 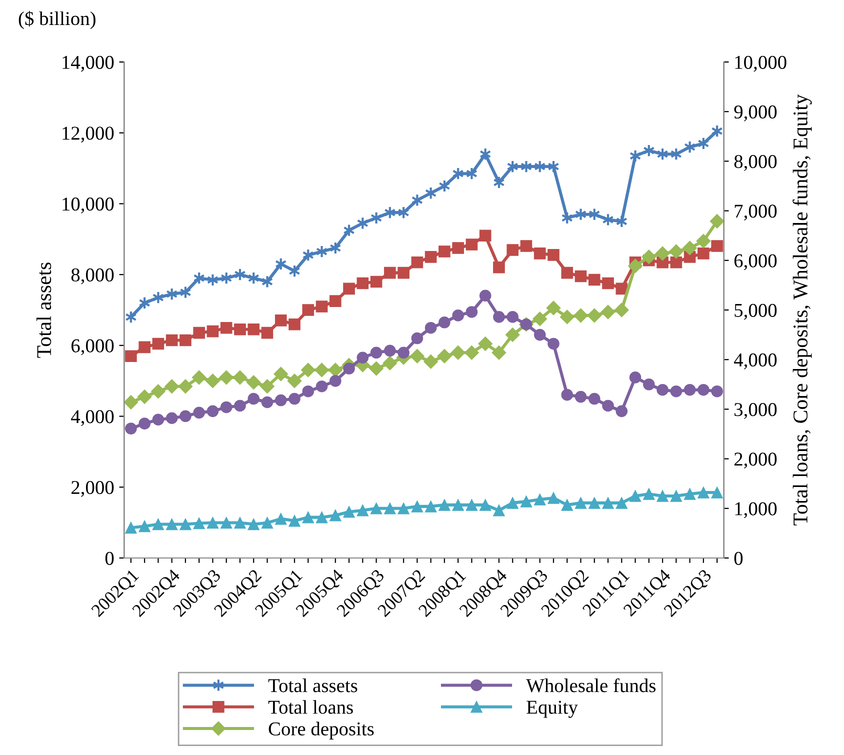 I want to click on text: ($ billion), so click(x=57, y=20).